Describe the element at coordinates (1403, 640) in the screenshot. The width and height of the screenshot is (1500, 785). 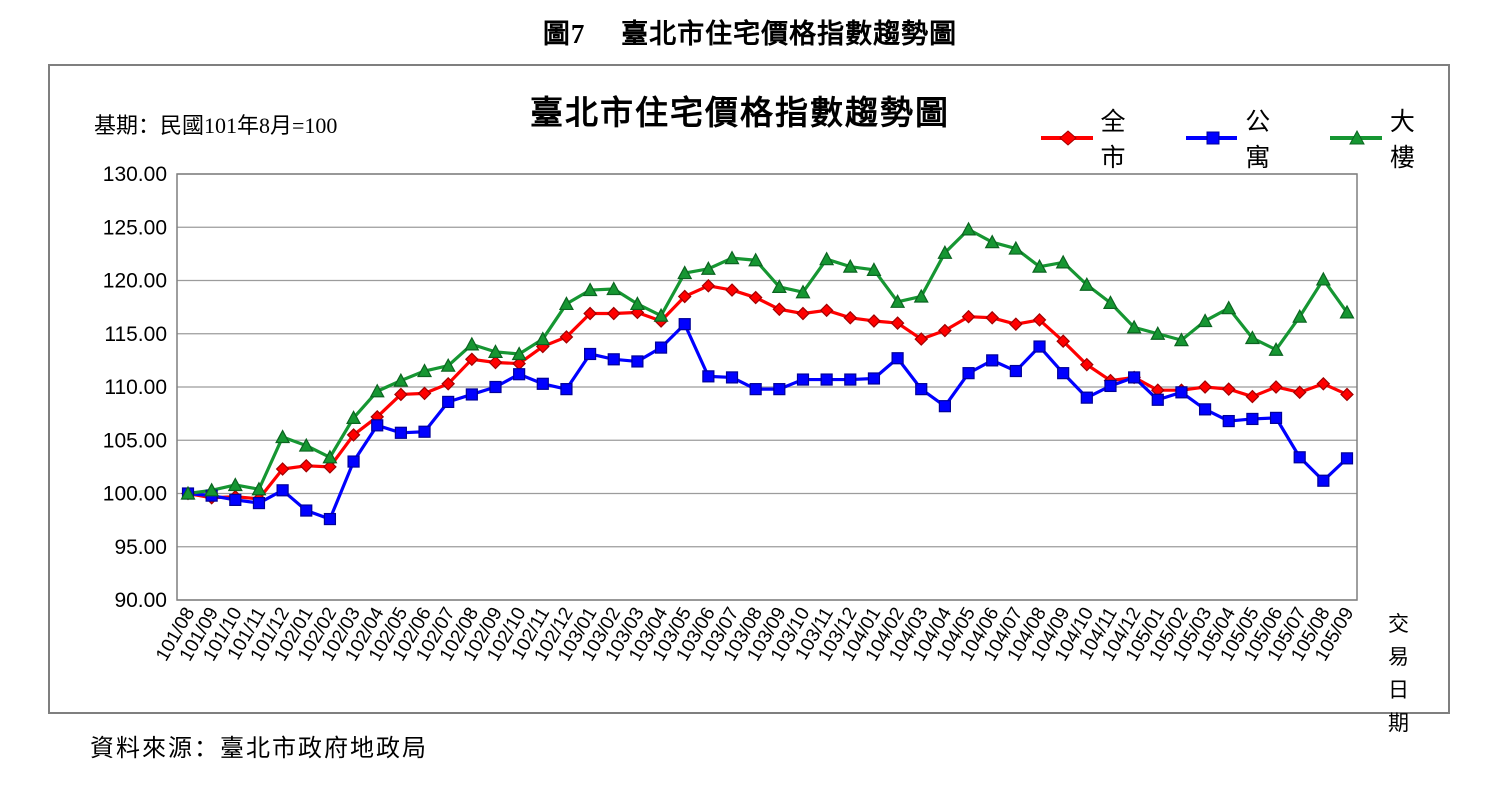
I see `x-axis-title-line1: 交易` at that location.